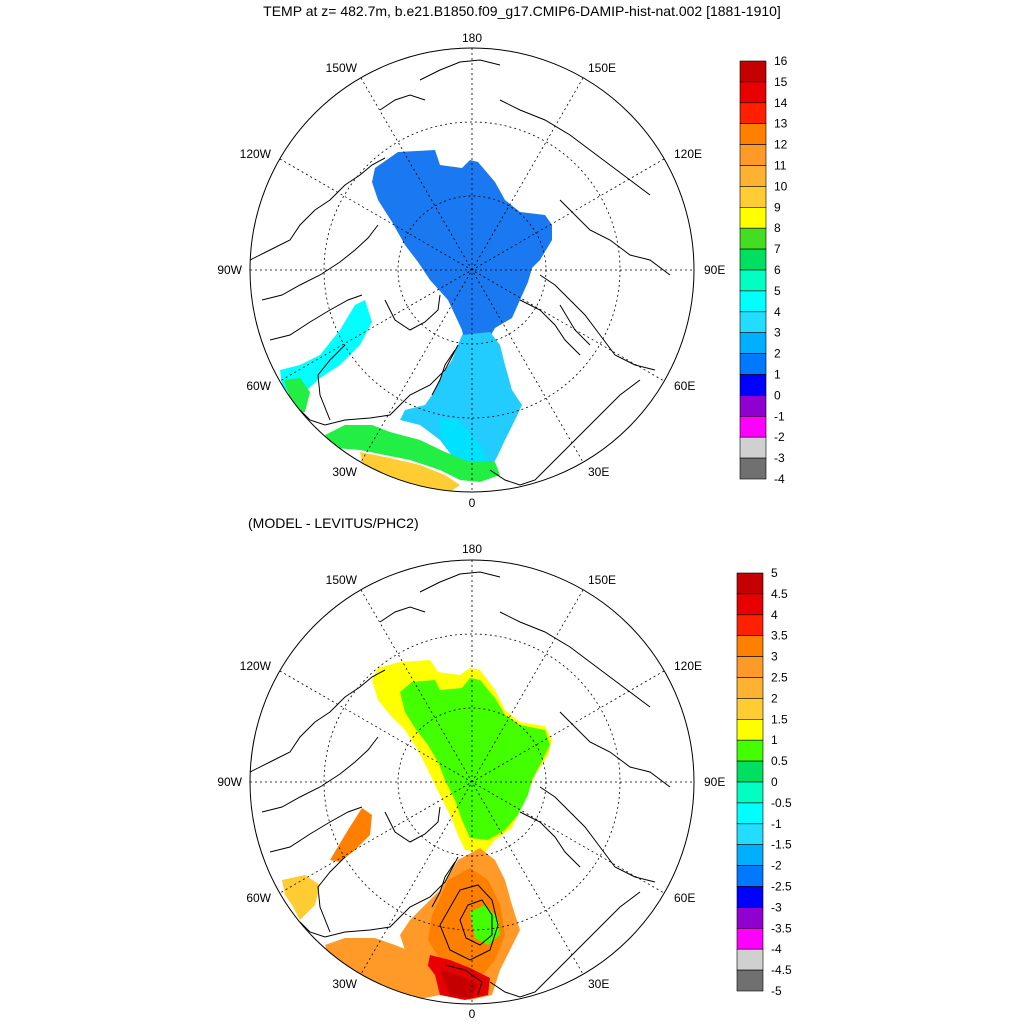  What do you see at coordinates (776, 991) in the screenshot?
I see `bottom-colorbar-tick-label: -5` at bounding box center [776, 991].